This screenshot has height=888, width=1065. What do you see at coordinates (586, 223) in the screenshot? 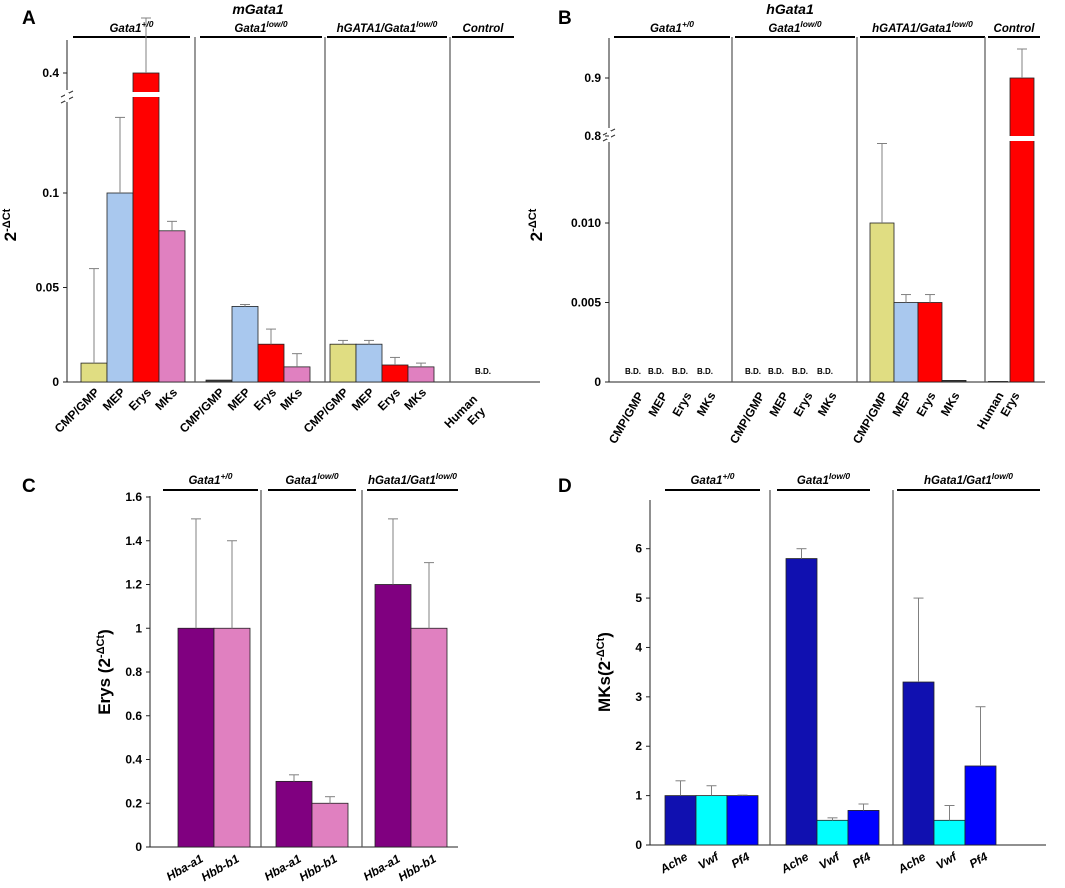
I see `y-tick-label: 0.010` at bounding box center [586, 223].